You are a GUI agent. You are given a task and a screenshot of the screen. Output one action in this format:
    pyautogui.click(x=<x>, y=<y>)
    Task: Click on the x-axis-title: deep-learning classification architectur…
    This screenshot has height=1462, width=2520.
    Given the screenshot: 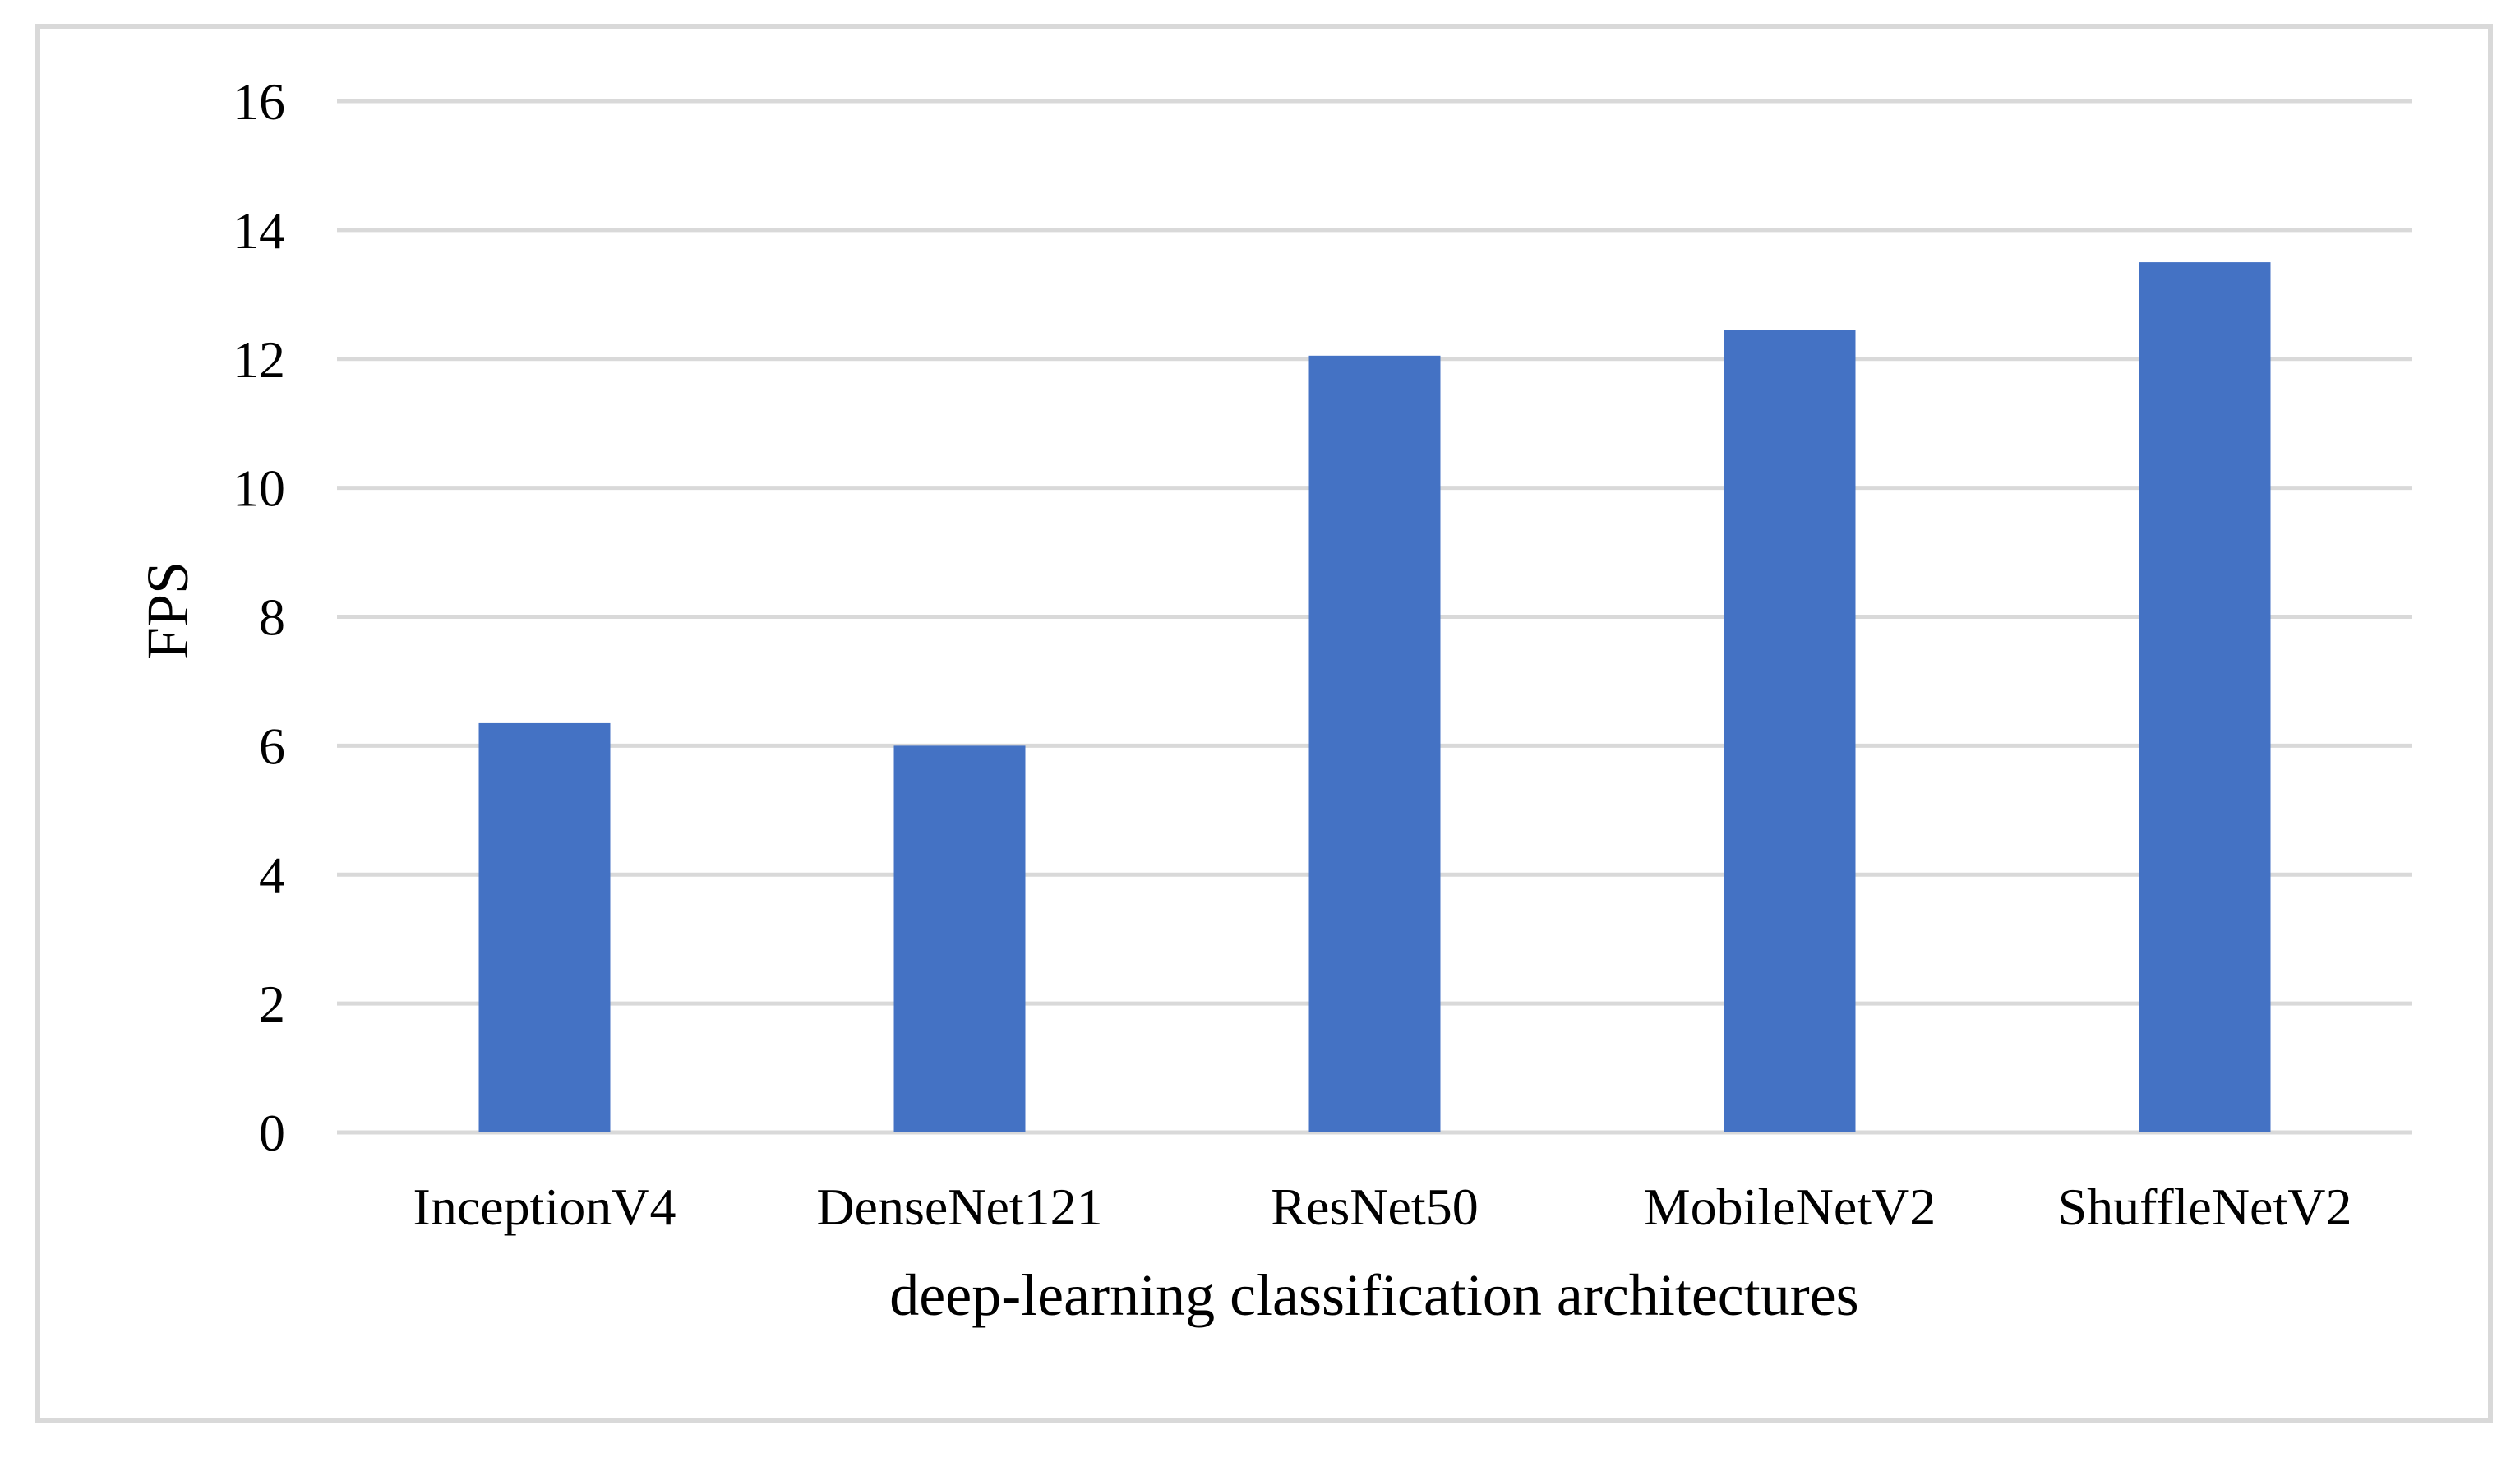 What is the action you would take?
    pyautogui.click(x=1373, y=1295)
    